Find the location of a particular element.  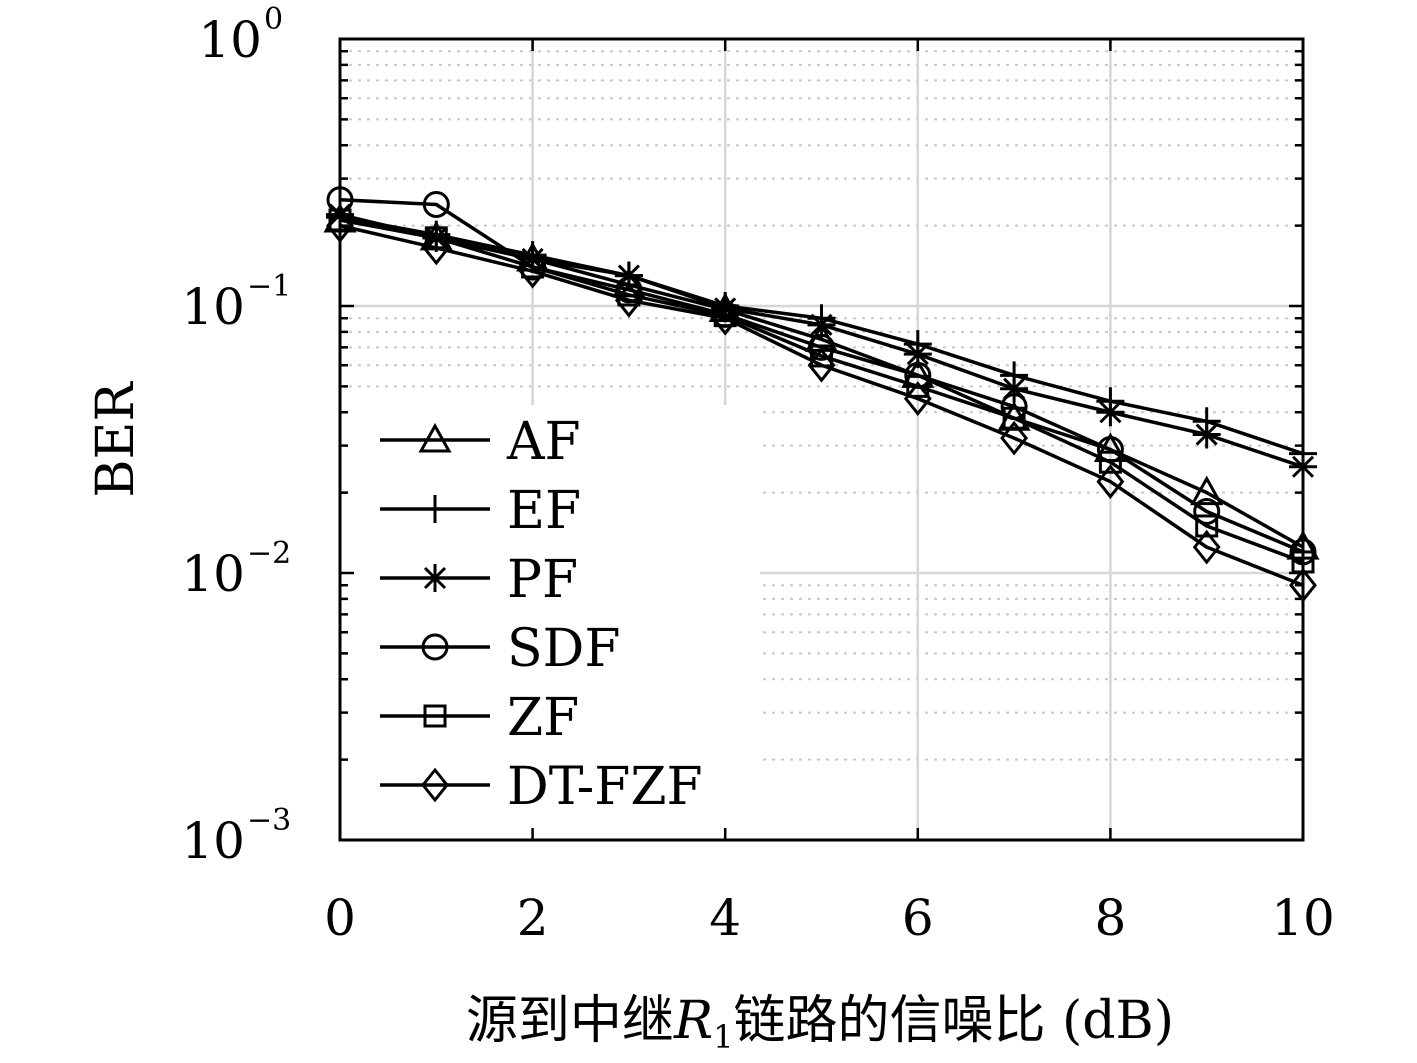

y-tick-label-exponent: −3 is located at coordinates (269, 820).